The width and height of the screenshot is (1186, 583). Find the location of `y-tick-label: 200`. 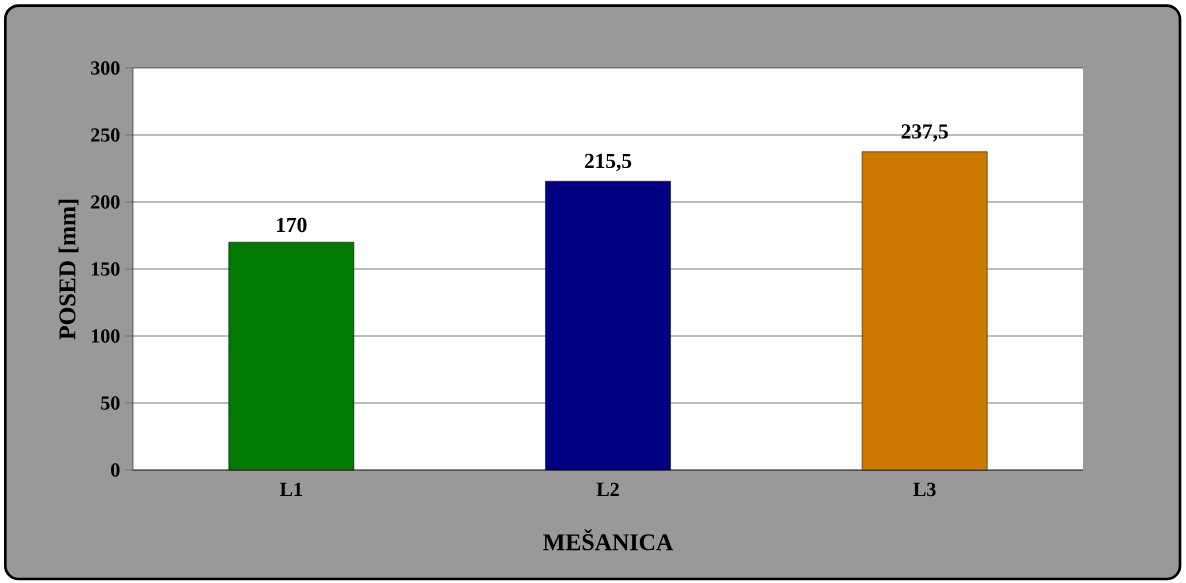

y-tick-label: 200 is located at coordinates (105, 202).